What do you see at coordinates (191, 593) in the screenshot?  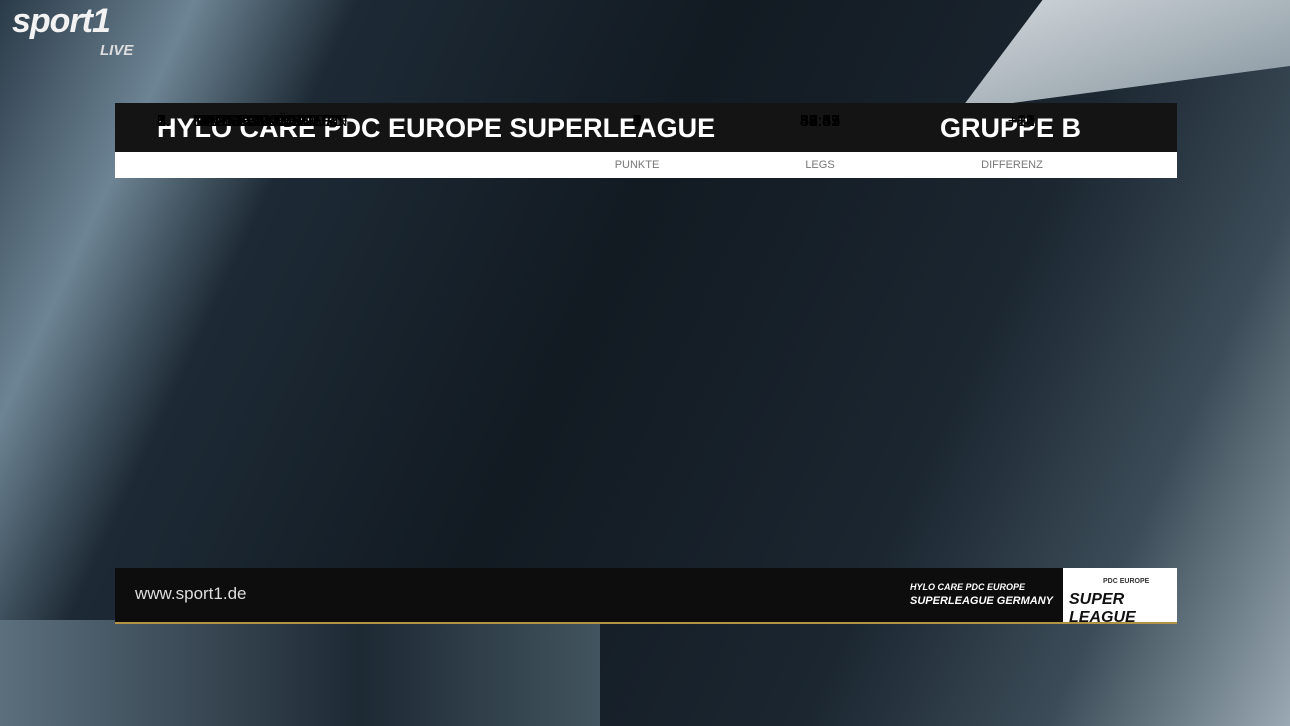 I see `url: www.sport1.de` at bounding box center [191, 593].